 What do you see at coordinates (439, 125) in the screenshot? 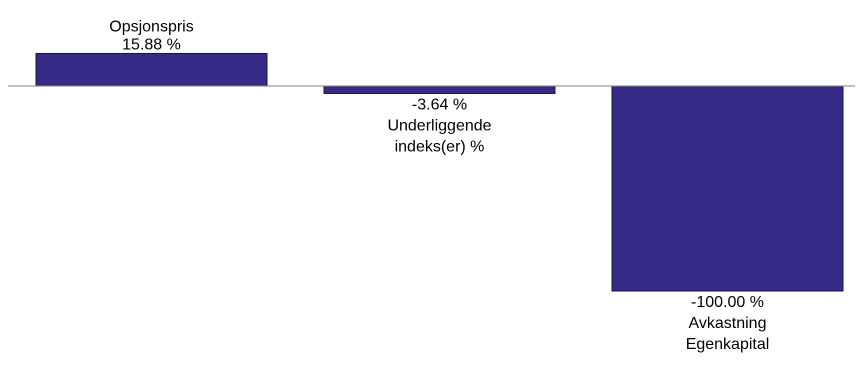
I see `category-label-2: Underliggende` at bounding box center [439, 125].